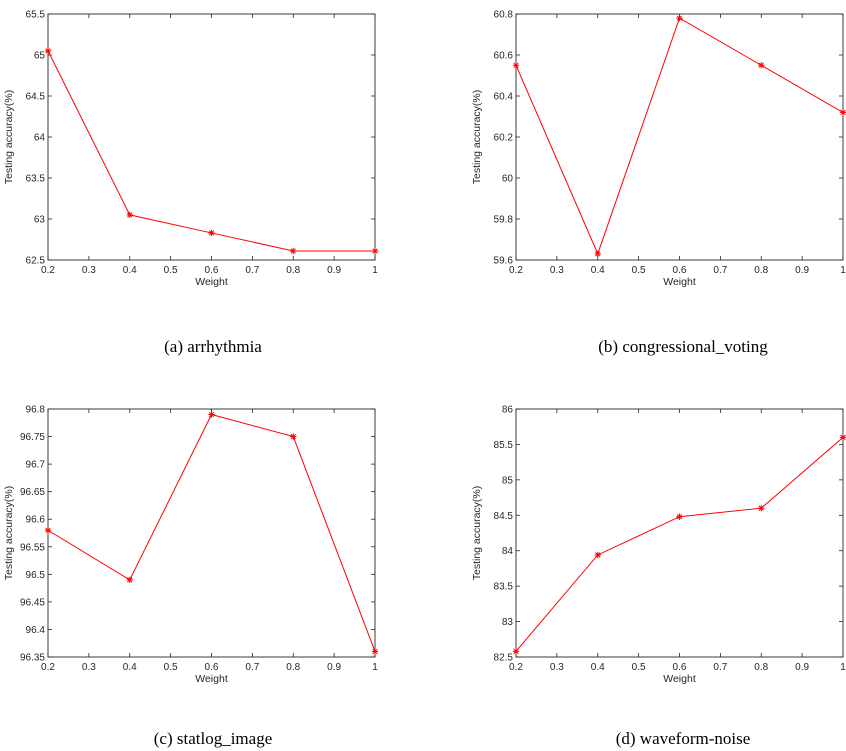 This screenshot has height=751, width=846. What do you see at coordinates (504, 516) in the screenshot?
I see `y-tick-label: 84.5` at bounding box center [504, 516].